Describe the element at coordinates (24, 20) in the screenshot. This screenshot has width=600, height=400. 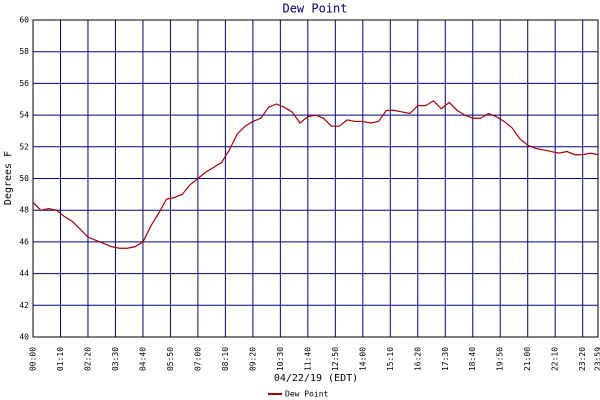
I see `y-tick-label: 60` at that location.